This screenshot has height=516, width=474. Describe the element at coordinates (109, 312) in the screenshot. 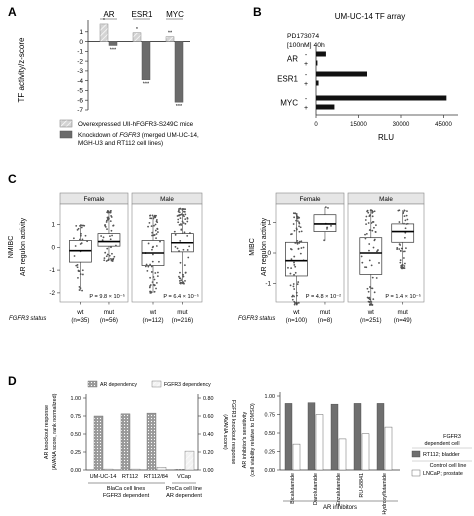

I see `c-cat-label: mut` at that location.